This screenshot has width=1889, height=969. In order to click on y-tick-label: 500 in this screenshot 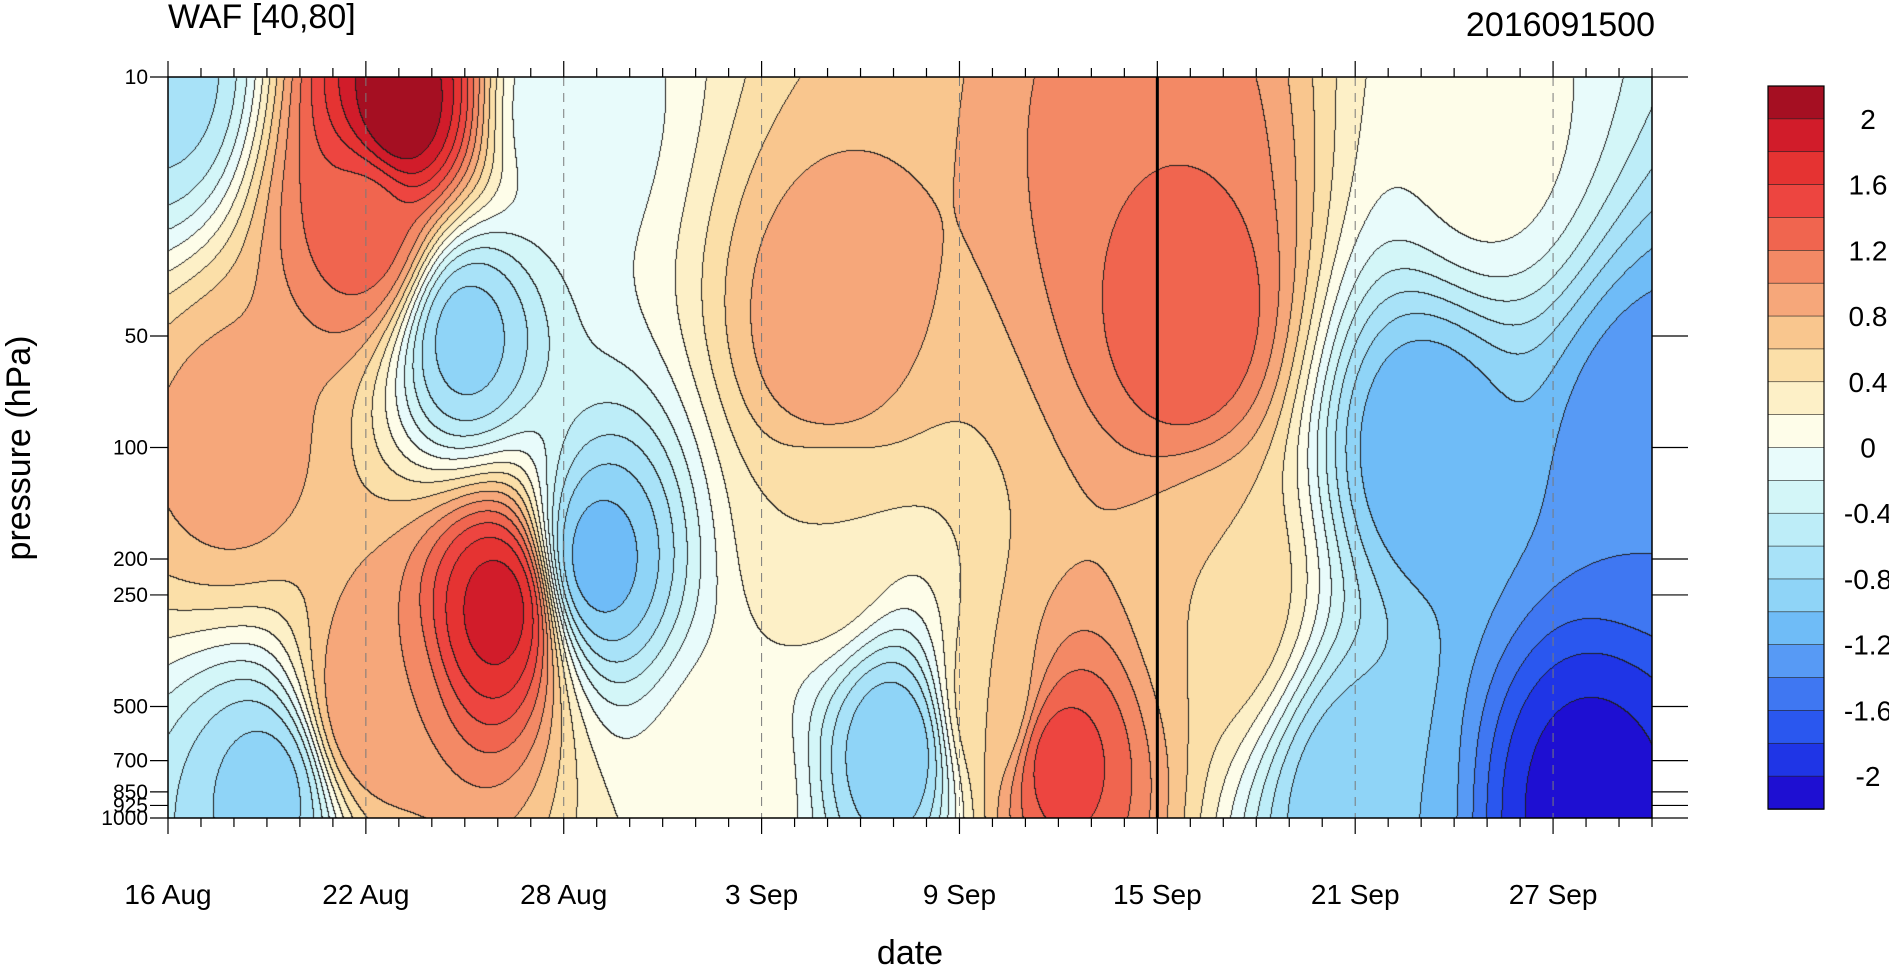, I will do `click(130, 706)`.